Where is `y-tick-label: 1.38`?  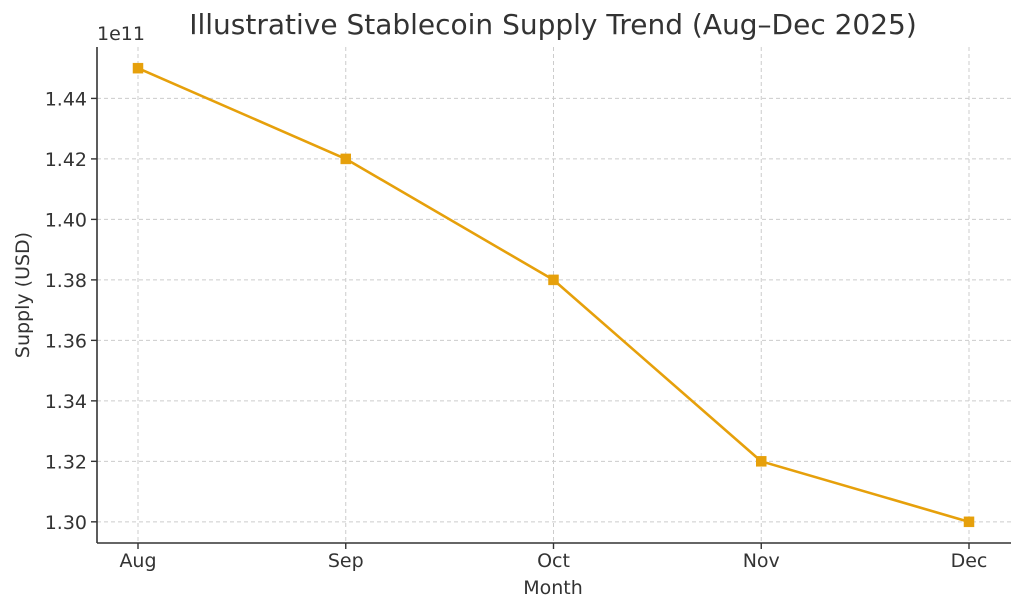
y-tick-label: 1.38 is located at coordinates (66, 281).